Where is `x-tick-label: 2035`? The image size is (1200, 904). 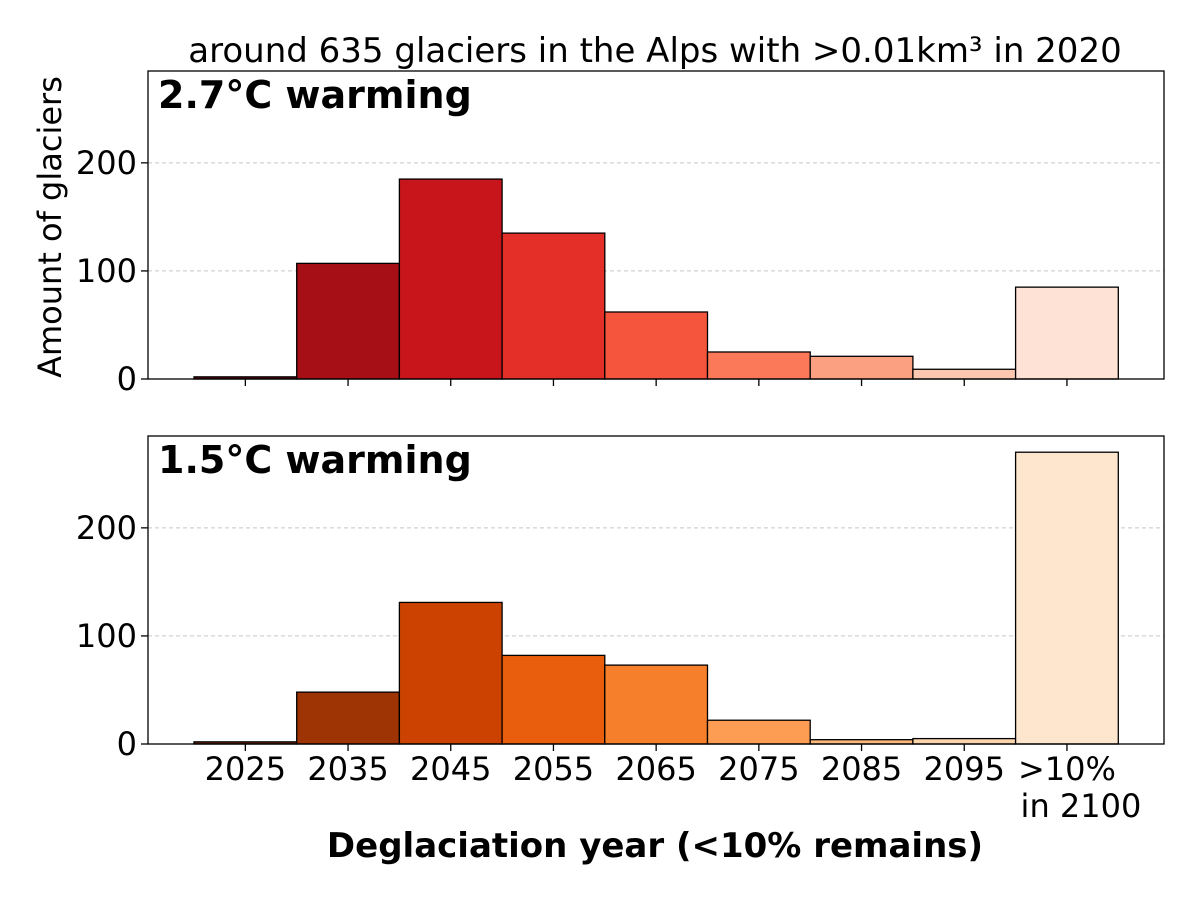 x-tick-label: 2035 is located at coordinates (347, 769).